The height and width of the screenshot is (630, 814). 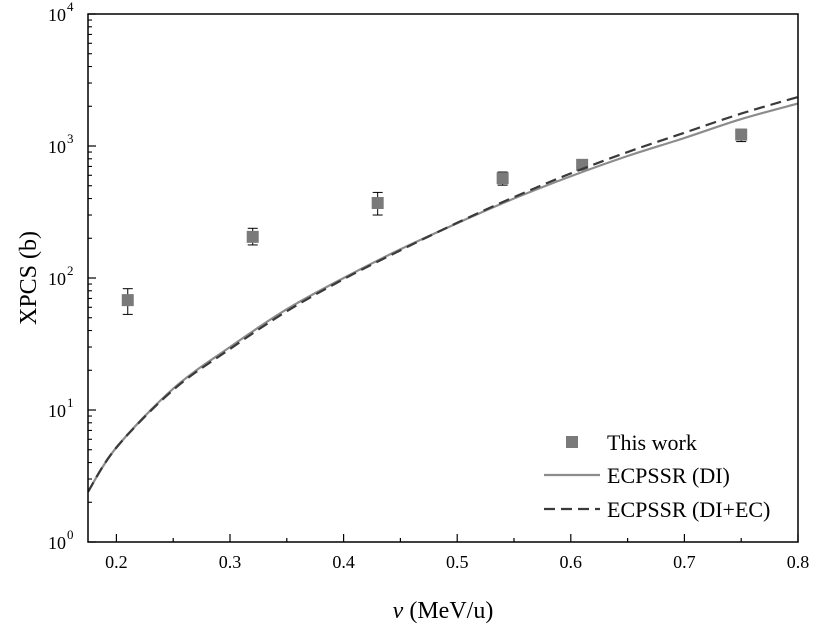 I want to click on y-tick-exponent: 2, so click(x=70, y=270).